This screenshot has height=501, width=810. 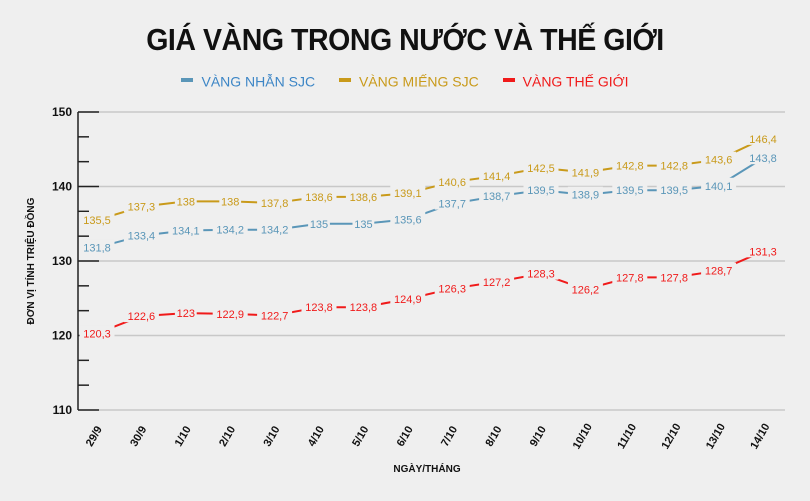 I want to click on x-tick-label: 29/9, so click(x=94, y=436).